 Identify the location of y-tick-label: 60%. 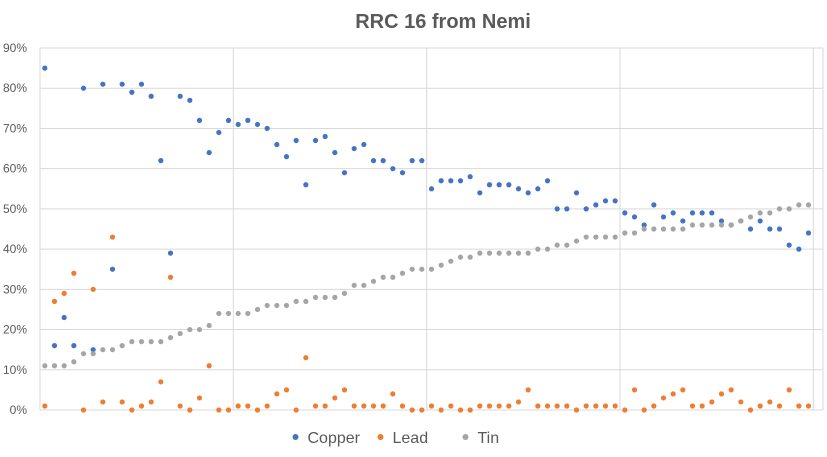
(15, 169).